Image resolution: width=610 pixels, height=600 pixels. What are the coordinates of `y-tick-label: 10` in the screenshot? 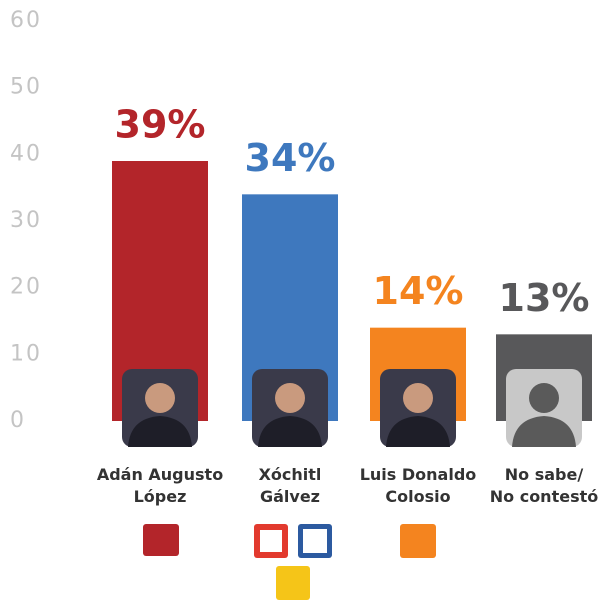 It's located at (26, 353).